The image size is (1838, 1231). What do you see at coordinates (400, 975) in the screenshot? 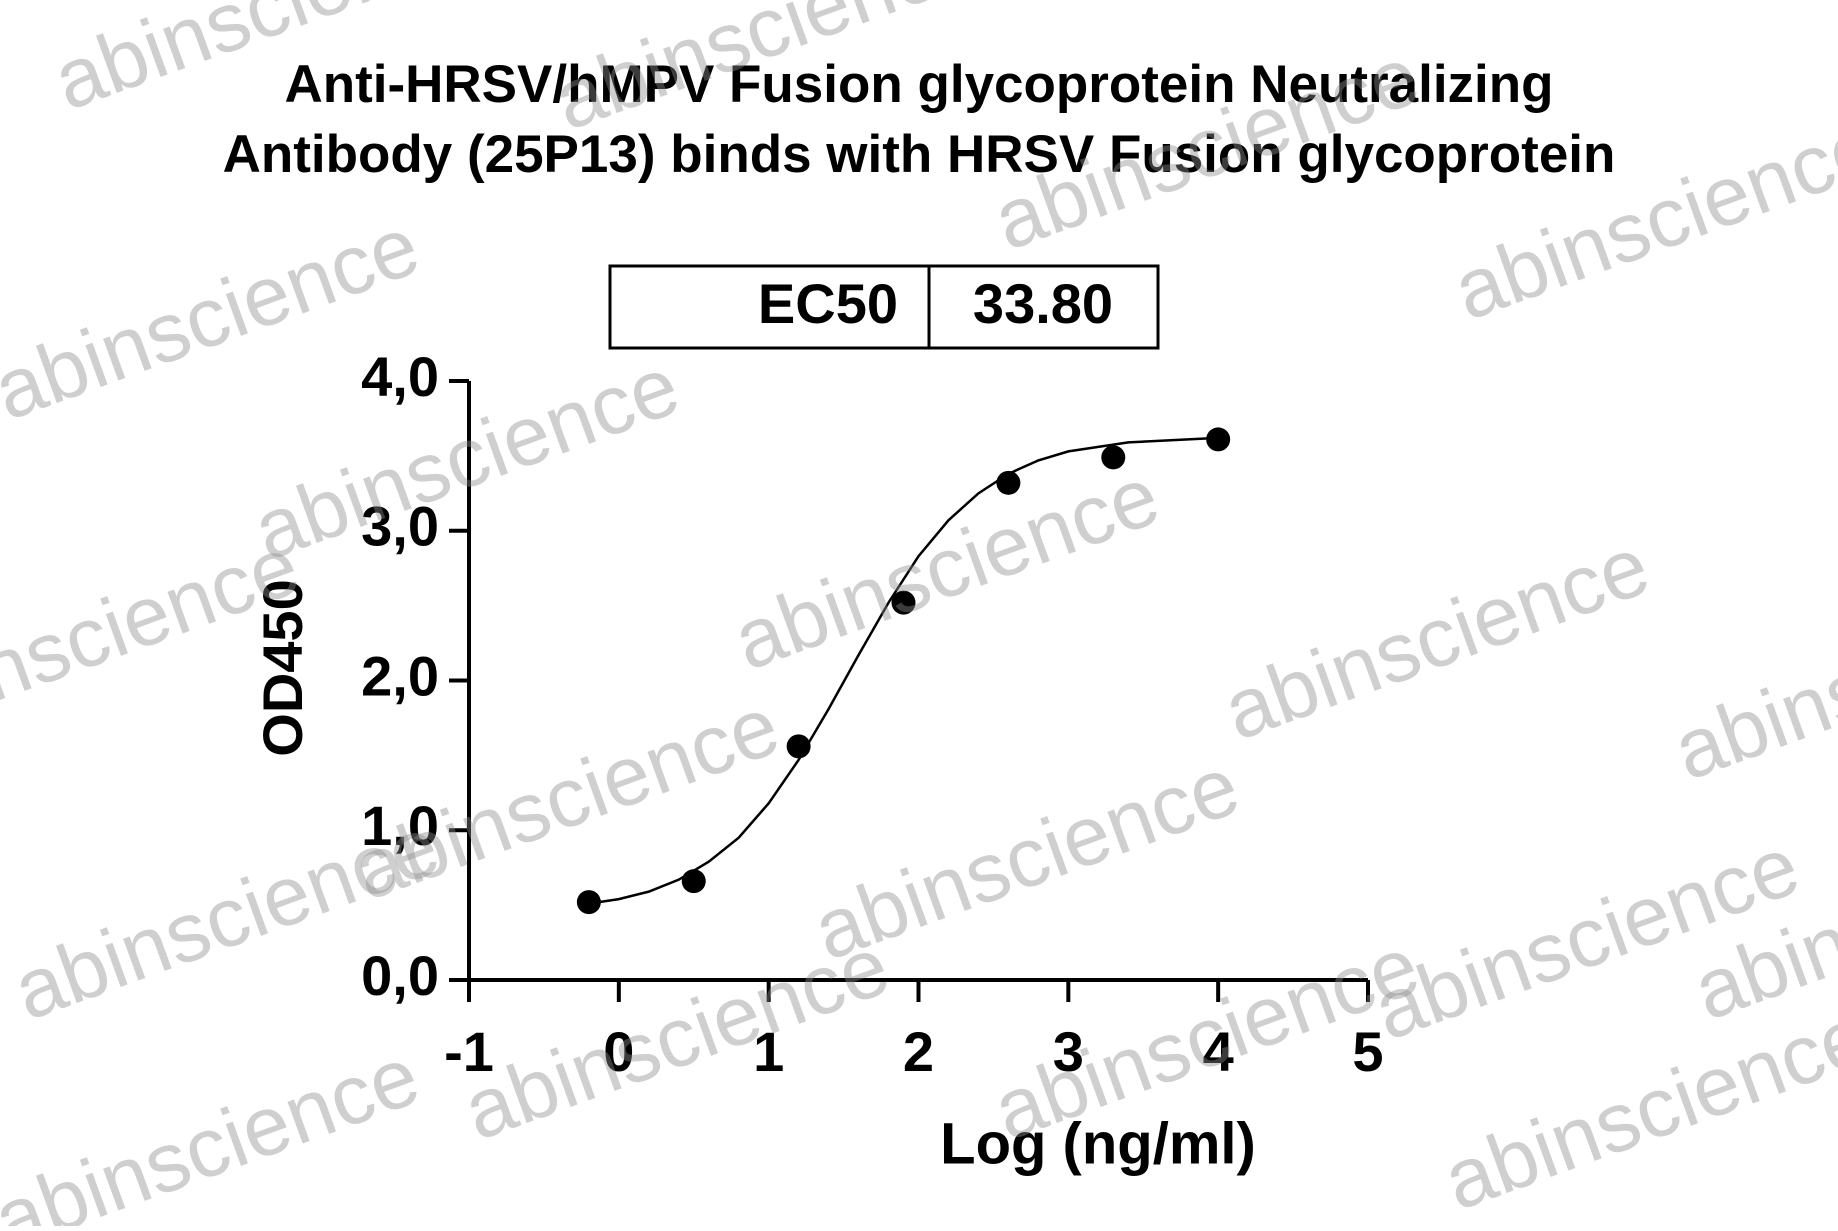
I see `y-tick-label: 0,0` at bounding box center [400, 975].